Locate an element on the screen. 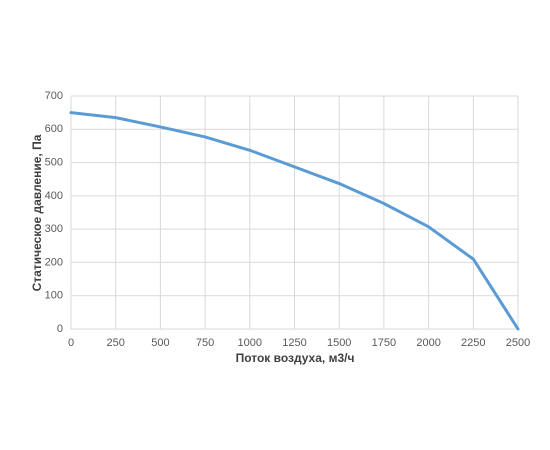 The image size is (550, 450). y-axis-title: Статическое давление, Па is located at coordinates (37, 212).